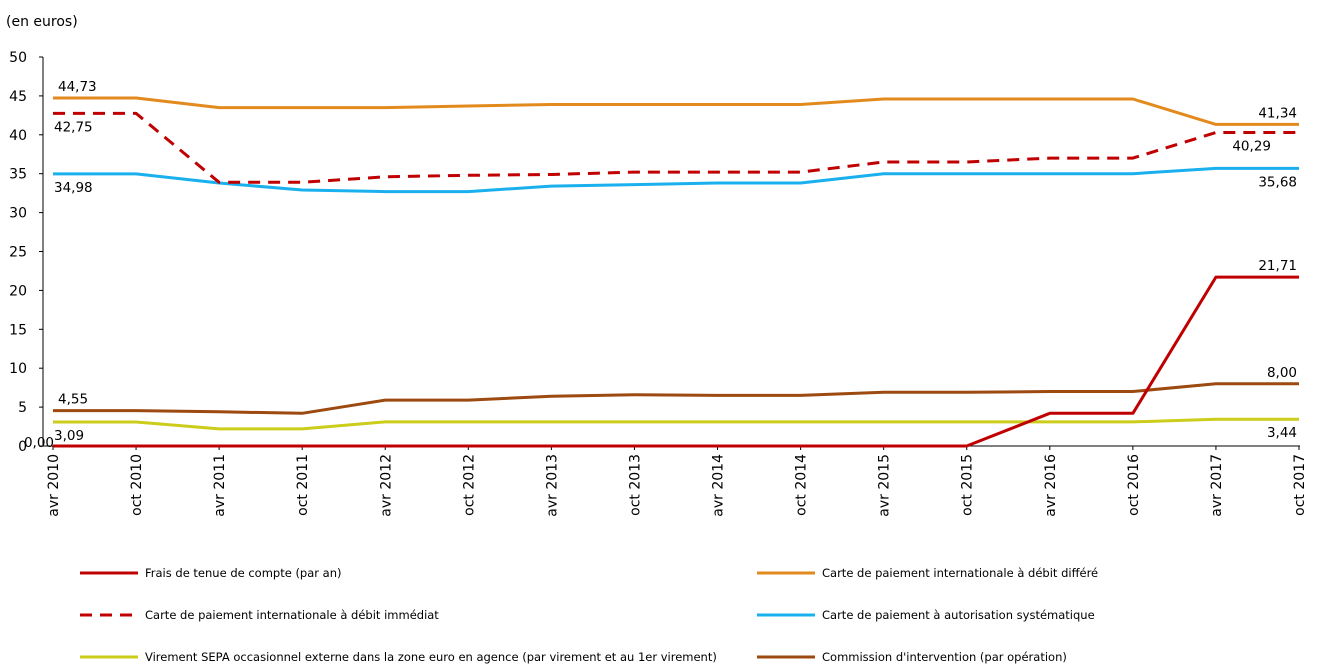  What do you see at coordinates (22, 408) in the screenshot?
I see `y-tick-label: 5` at bounding box center [22, 408].